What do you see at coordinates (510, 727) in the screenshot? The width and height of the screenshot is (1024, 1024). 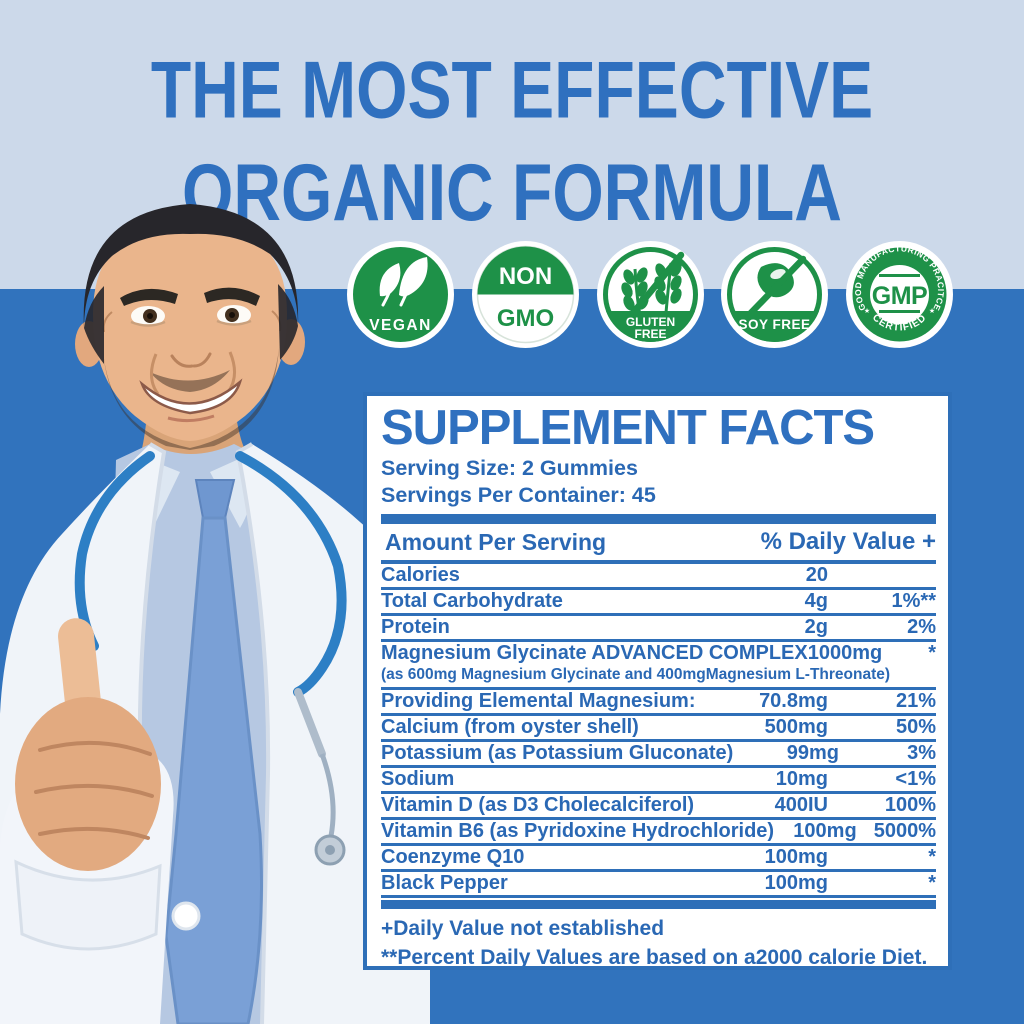 I see `nutrient-name: Calcium (from oyster shell)` at bounding box center [510, 727].